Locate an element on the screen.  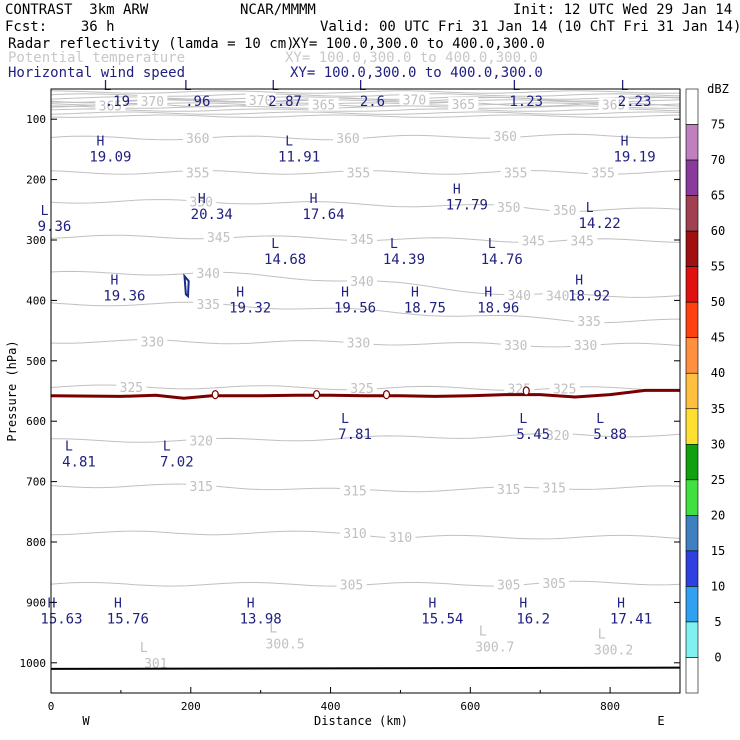
theta-label: 305 is located at coordinates (508, 585).